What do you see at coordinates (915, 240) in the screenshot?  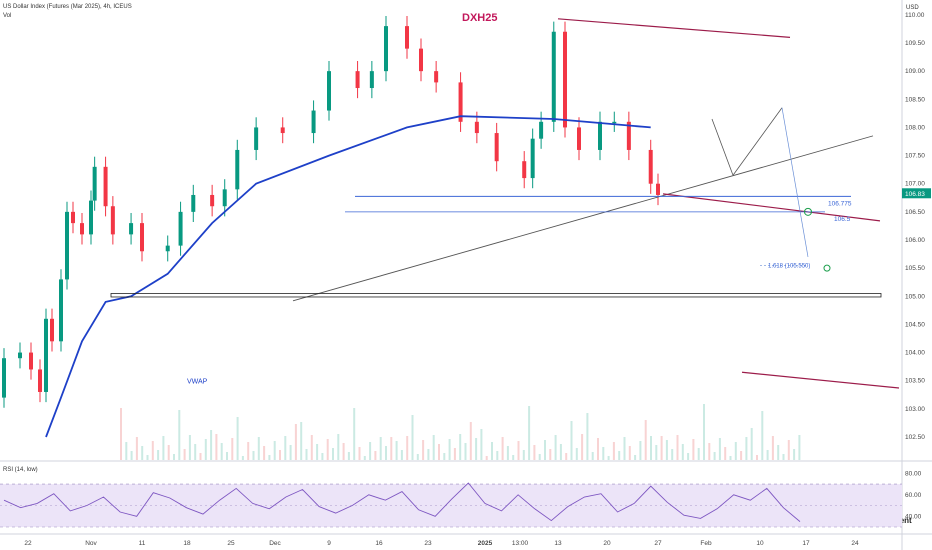 I see `price-tick-label: 106.00` at bounding box center [915, 240].